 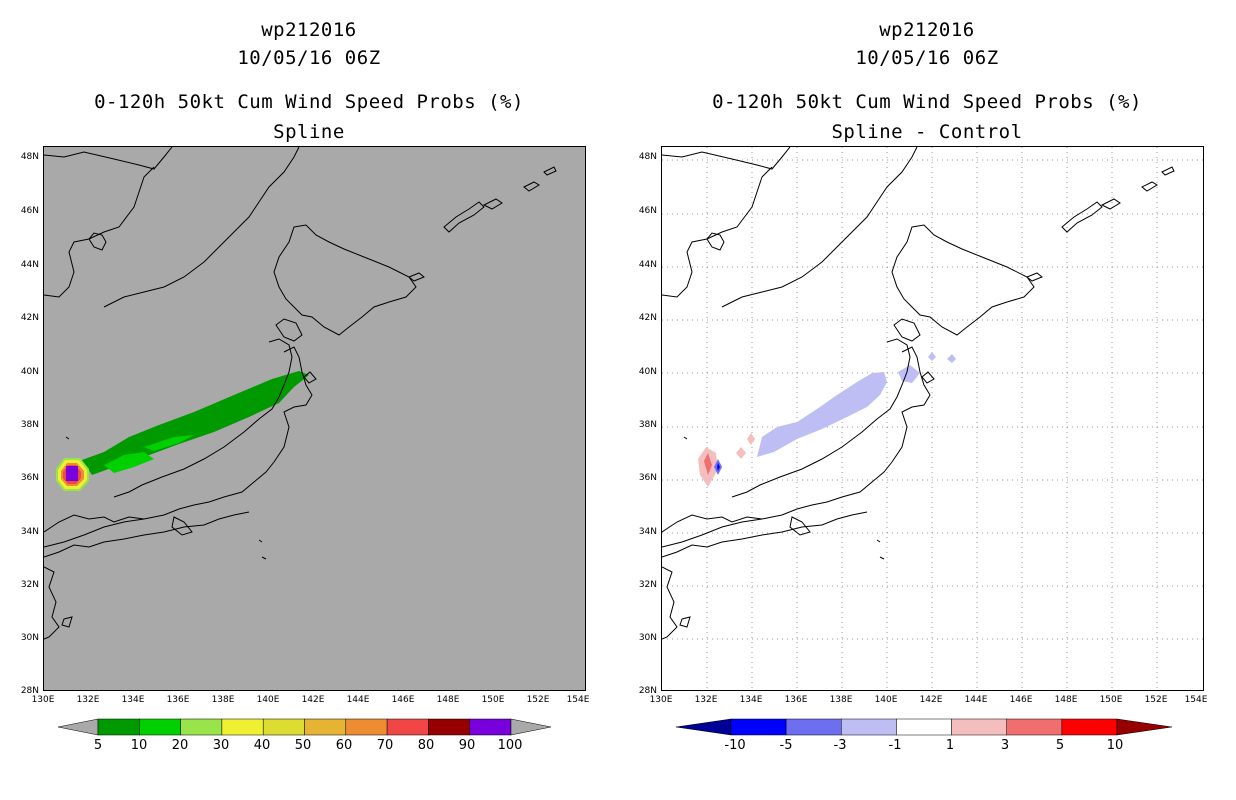 What do you see at coordinates (927, 58) in the screenshot?
I see `right-title-datetime: 10/05/16 06Z` at bounding box center [927, 58].